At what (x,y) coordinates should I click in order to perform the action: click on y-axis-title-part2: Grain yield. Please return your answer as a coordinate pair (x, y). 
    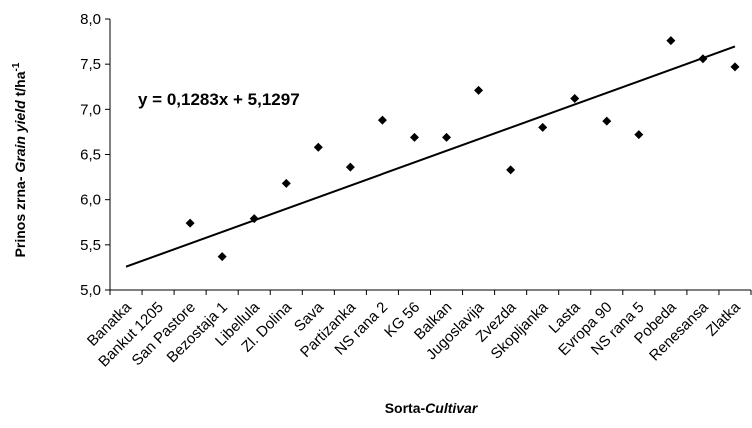
    Looking at the image, I should click on (20, 136).